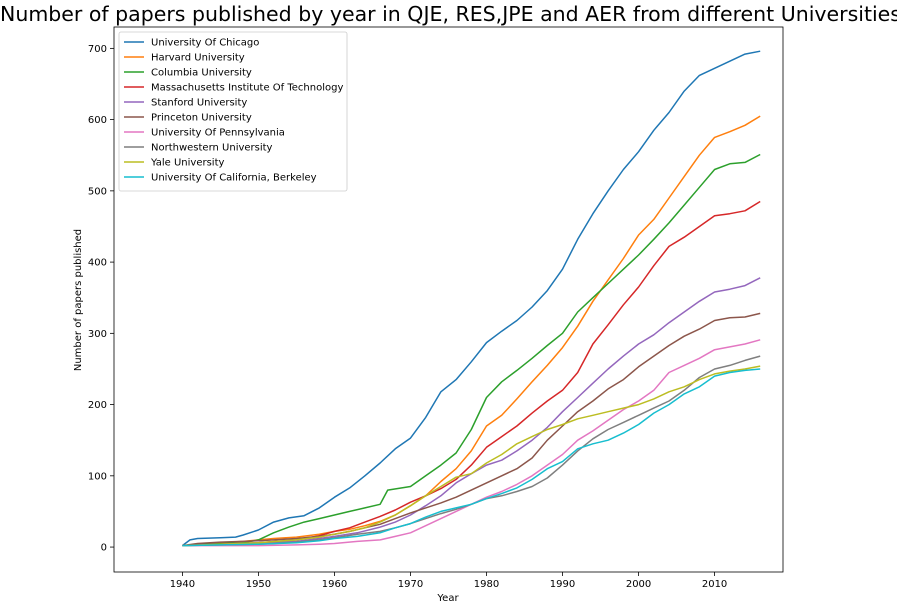 This screenshot has width=897, height=610. I want to click on y-tick-label: 300, so click(97, 334).